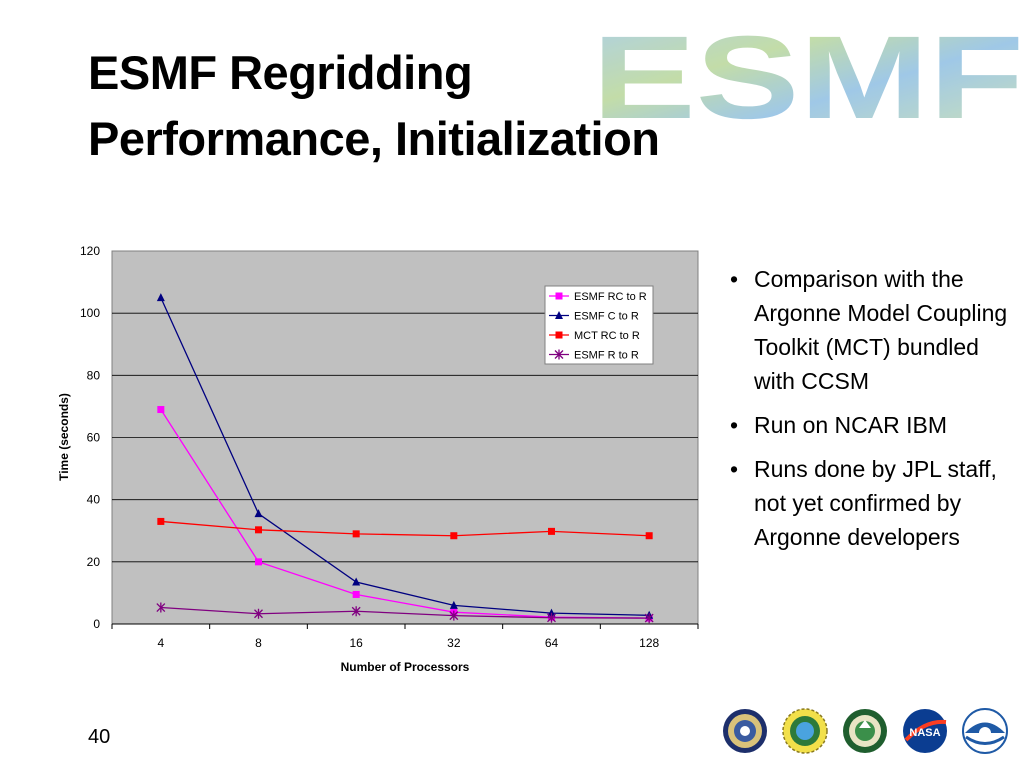 This screenshot has width=1024, height=768. I want to click on series-line-esmf-r-to-r, so click(405, 612).